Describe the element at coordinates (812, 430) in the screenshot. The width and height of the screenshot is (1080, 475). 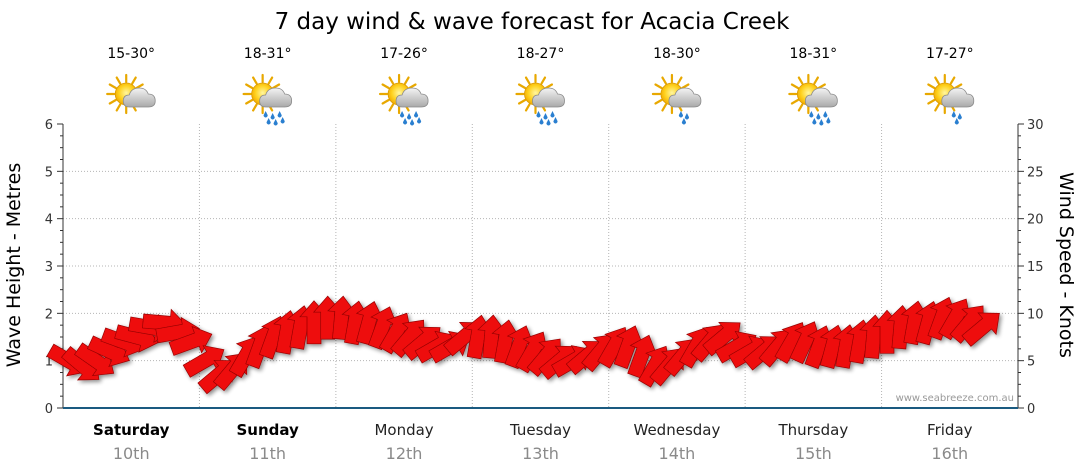
I see `day-name-label: Thursday` at that location.